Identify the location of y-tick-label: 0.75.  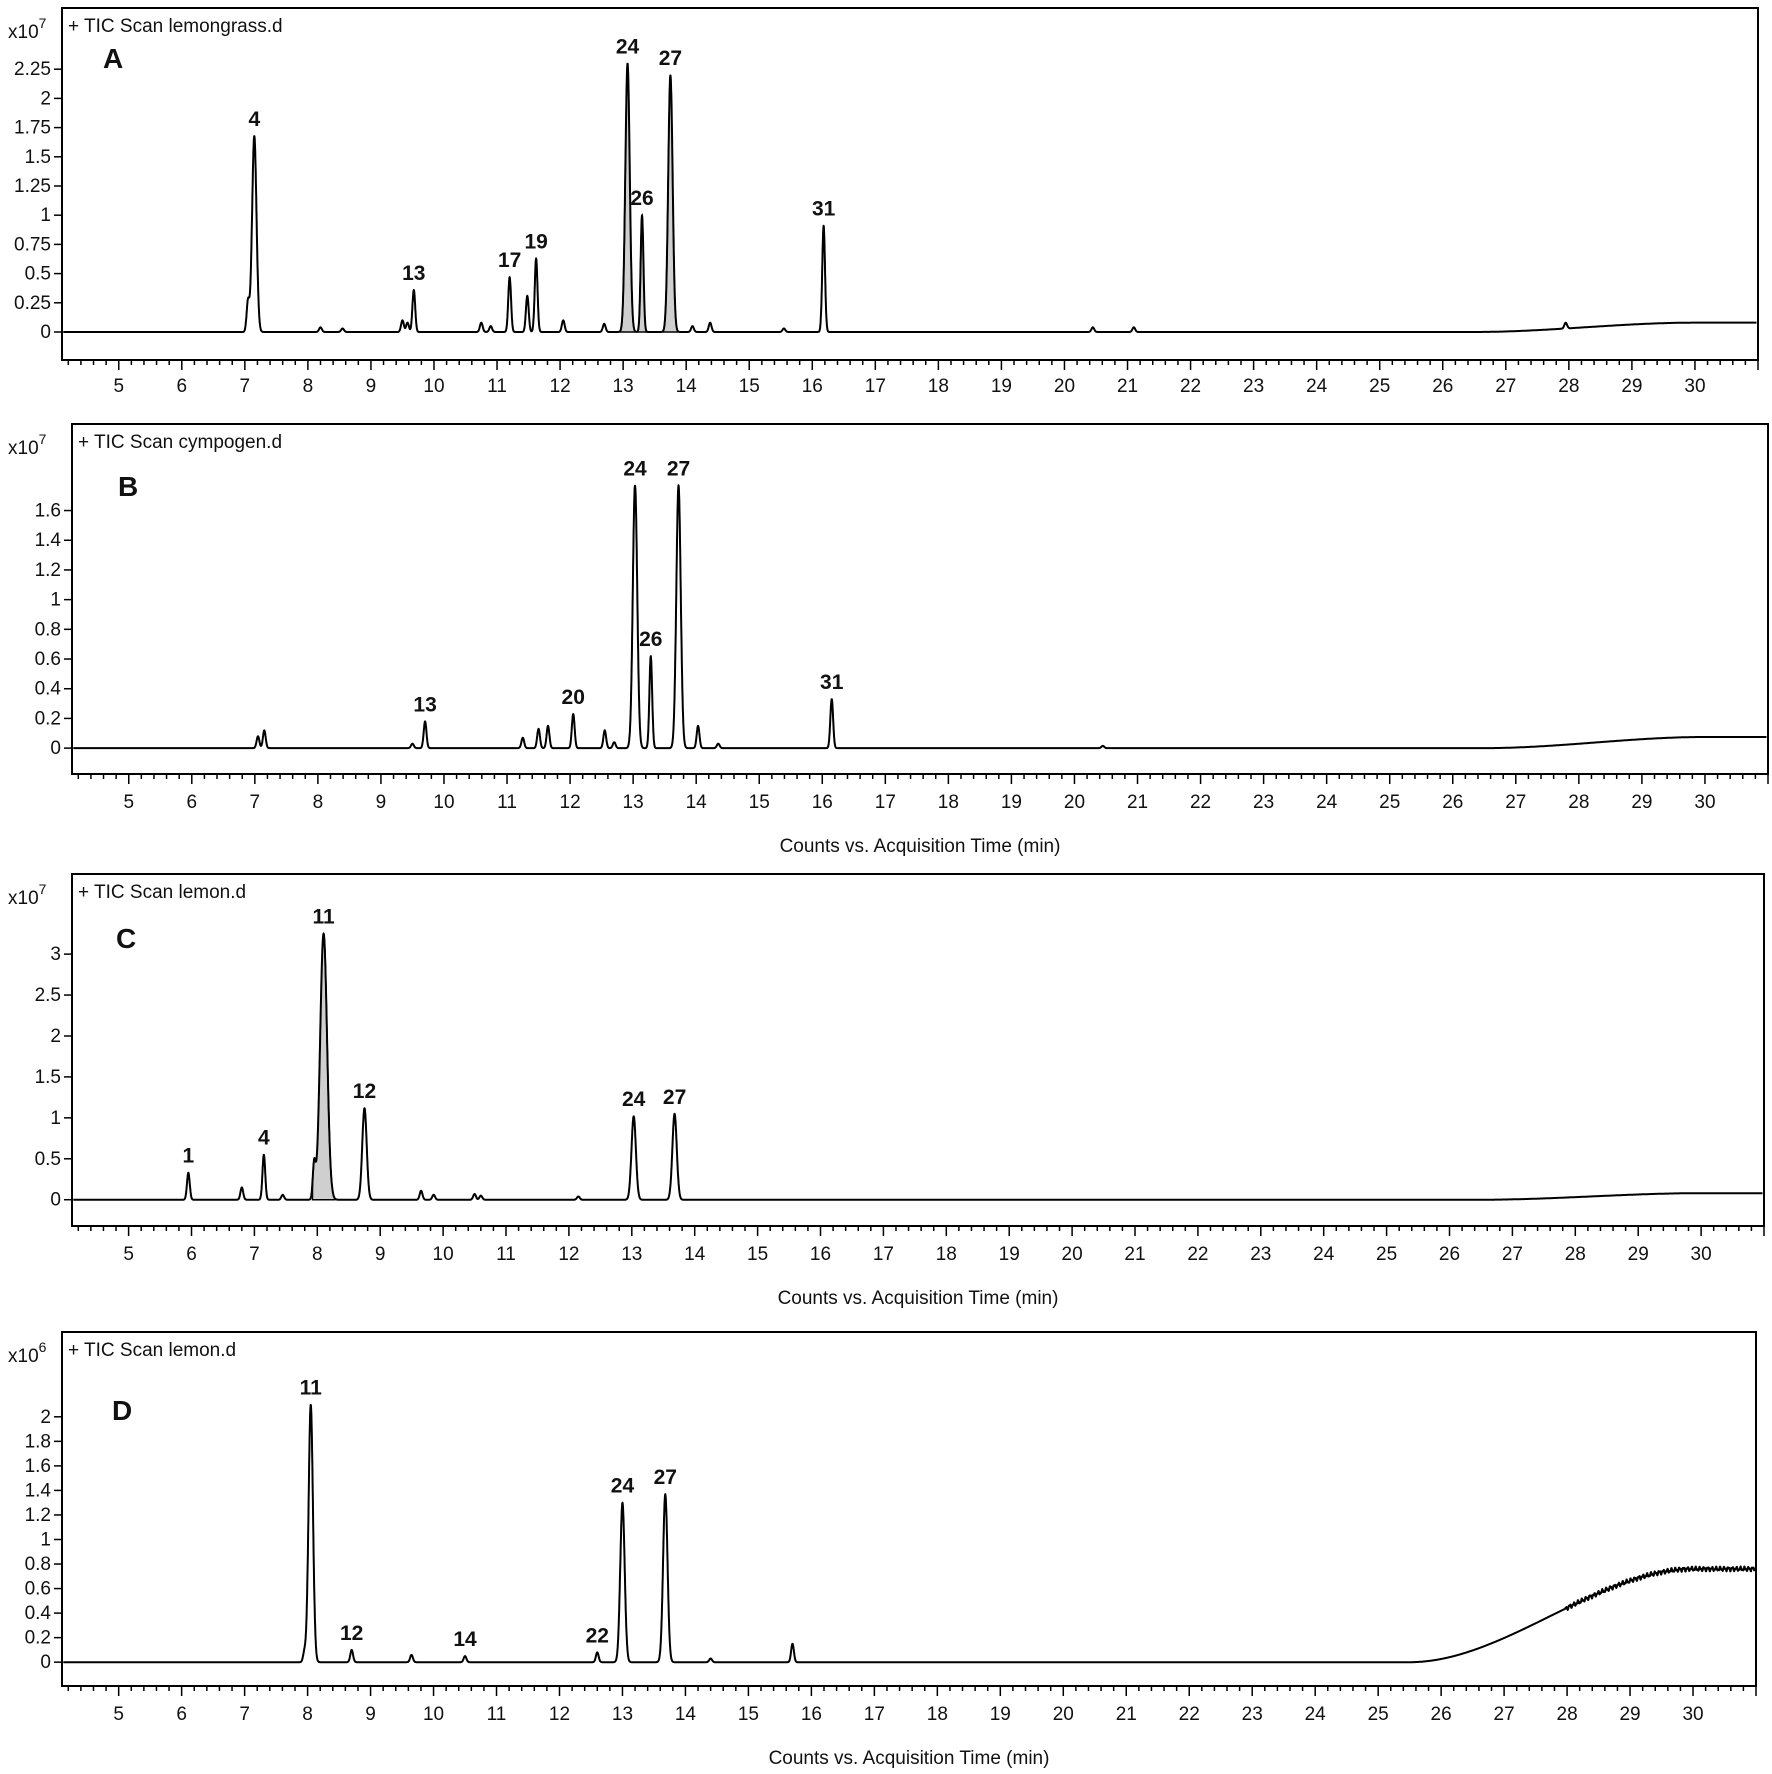
(32, 244).